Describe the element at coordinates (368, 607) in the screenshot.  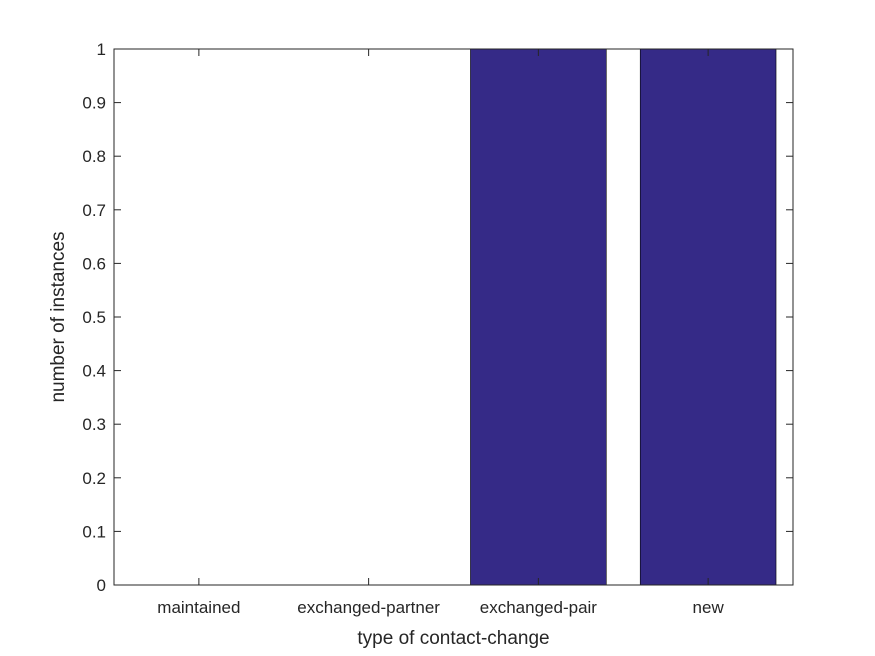
I see `x-tick-label: exchanged-partner` at that location.